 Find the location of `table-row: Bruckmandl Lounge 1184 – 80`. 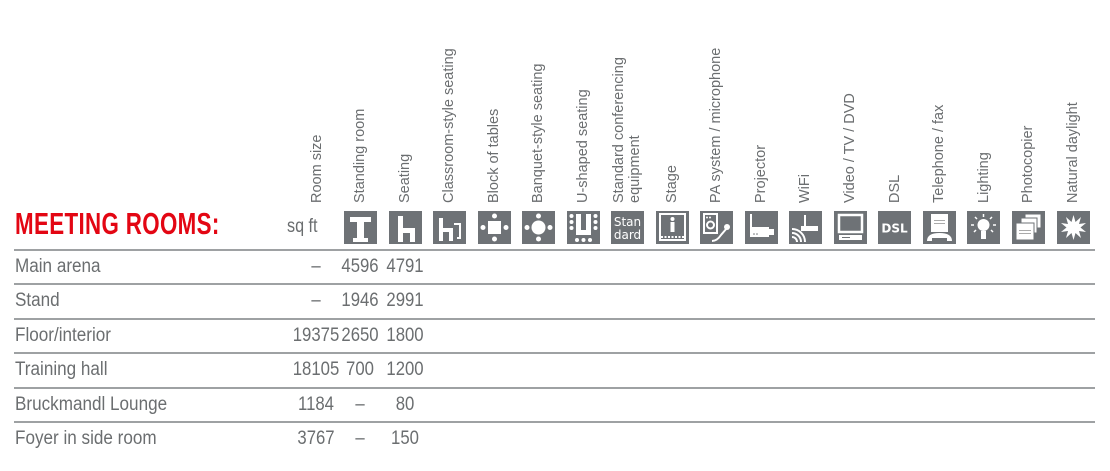

table-row: Bruckmandl Lounge 1184 – 80 is located at coordinates (554, 407).